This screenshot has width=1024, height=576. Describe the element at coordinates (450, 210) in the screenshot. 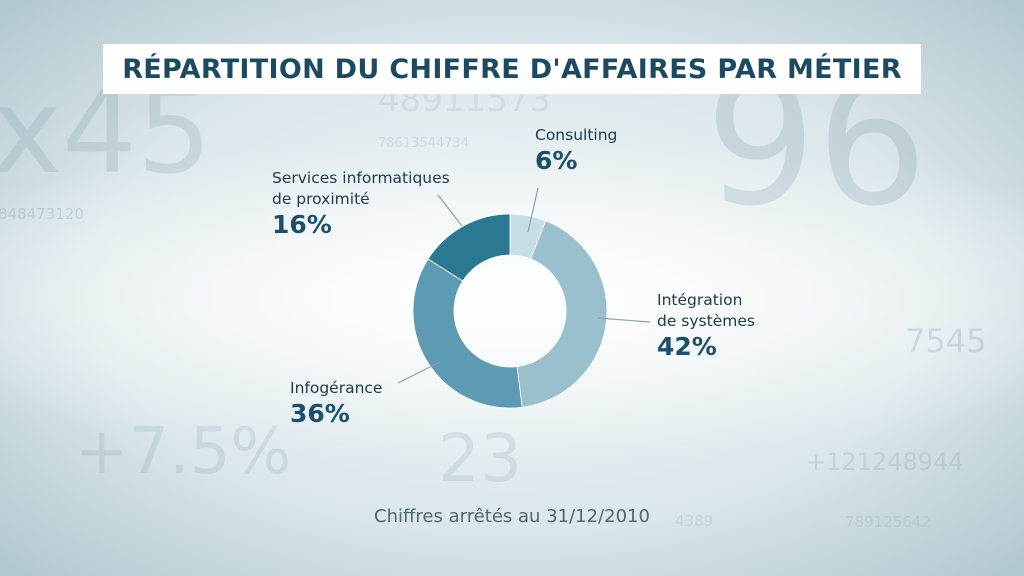

I see `leader-line-services` at that location.